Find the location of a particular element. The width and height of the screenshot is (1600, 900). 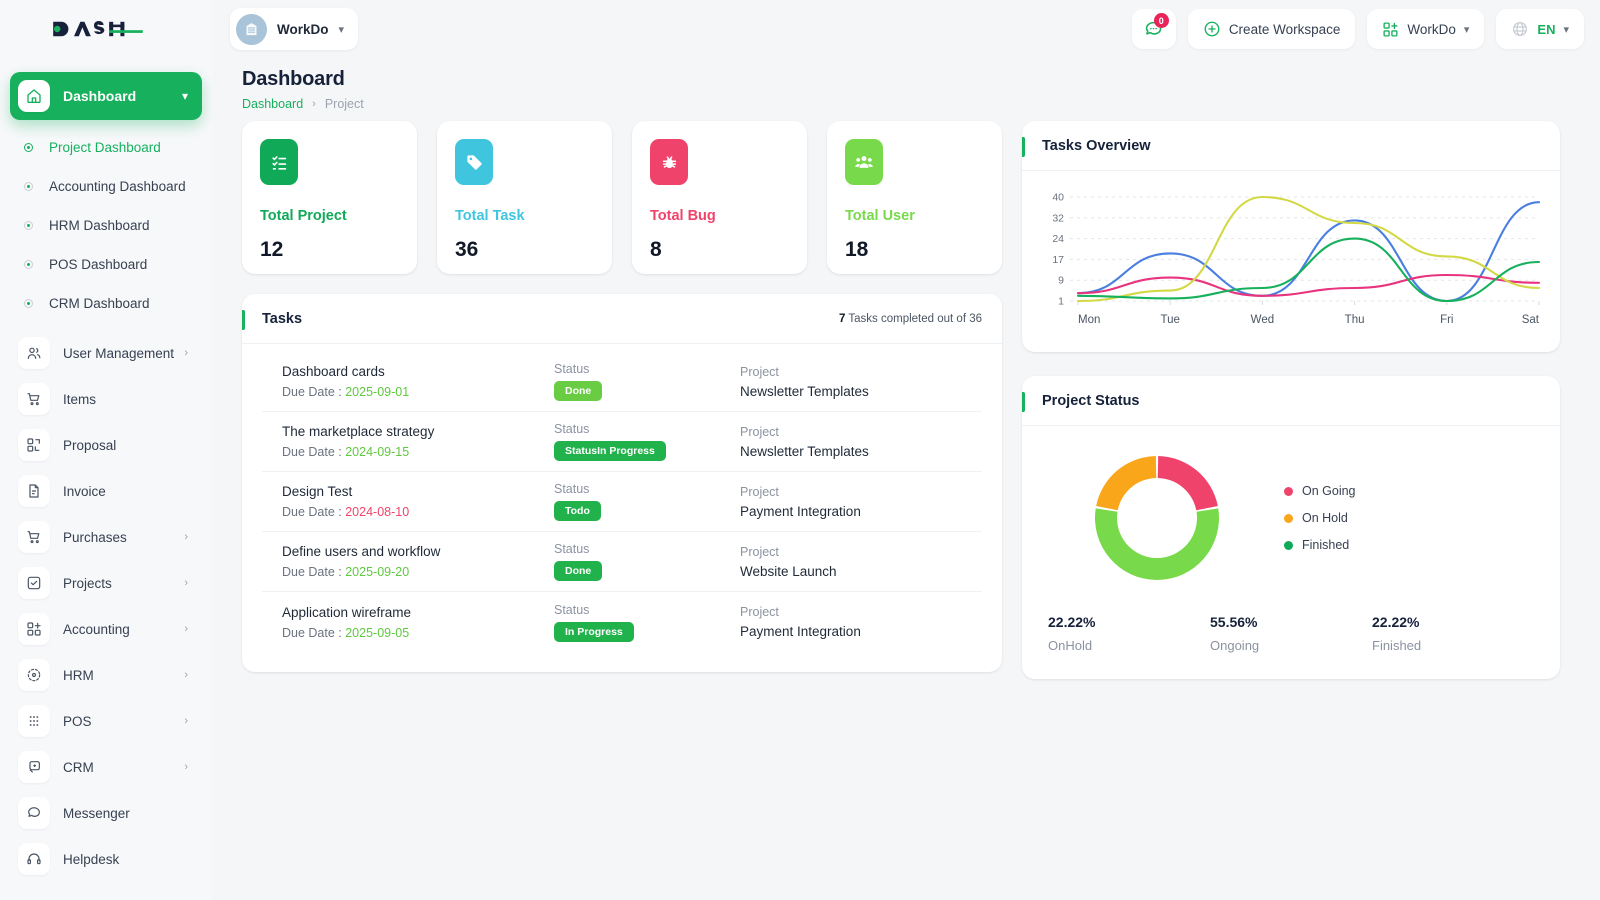

page-title: Dashboard is located at coordinates (293, 79).